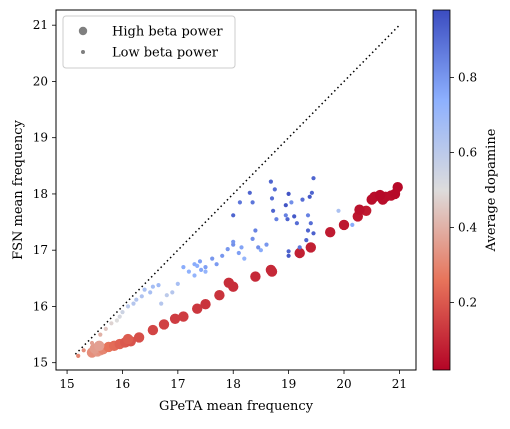 This screenshot has width=510, height=429. I want to click on legend: High beta power Low beta power, so click(149, 42).